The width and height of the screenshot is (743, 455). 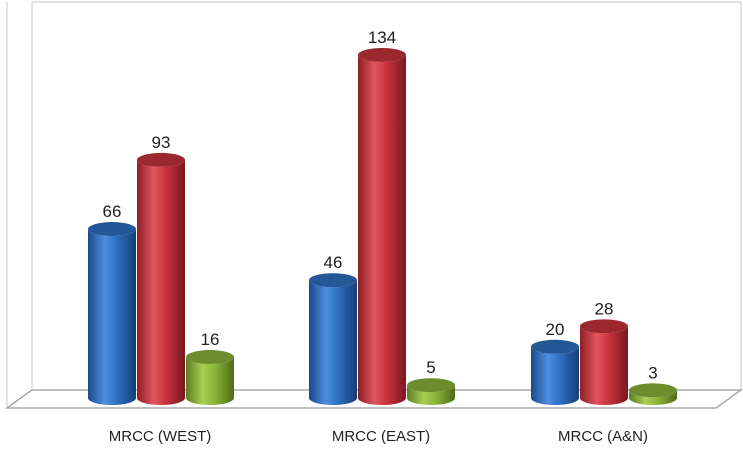 I want to click on value-label: 3, so click(x=652, y=372).